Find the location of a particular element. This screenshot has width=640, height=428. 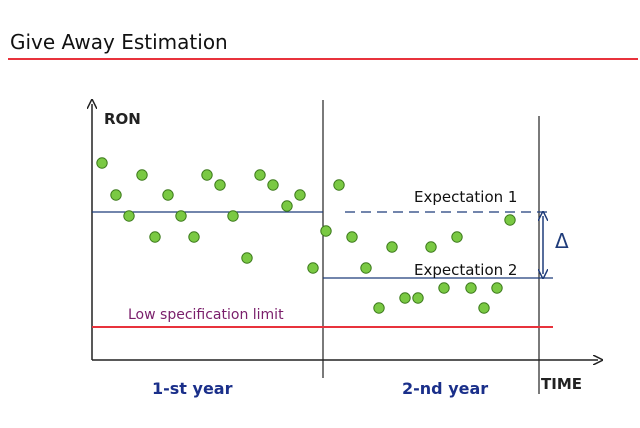

delta-label: Δ is located at coordinates (562, 241).